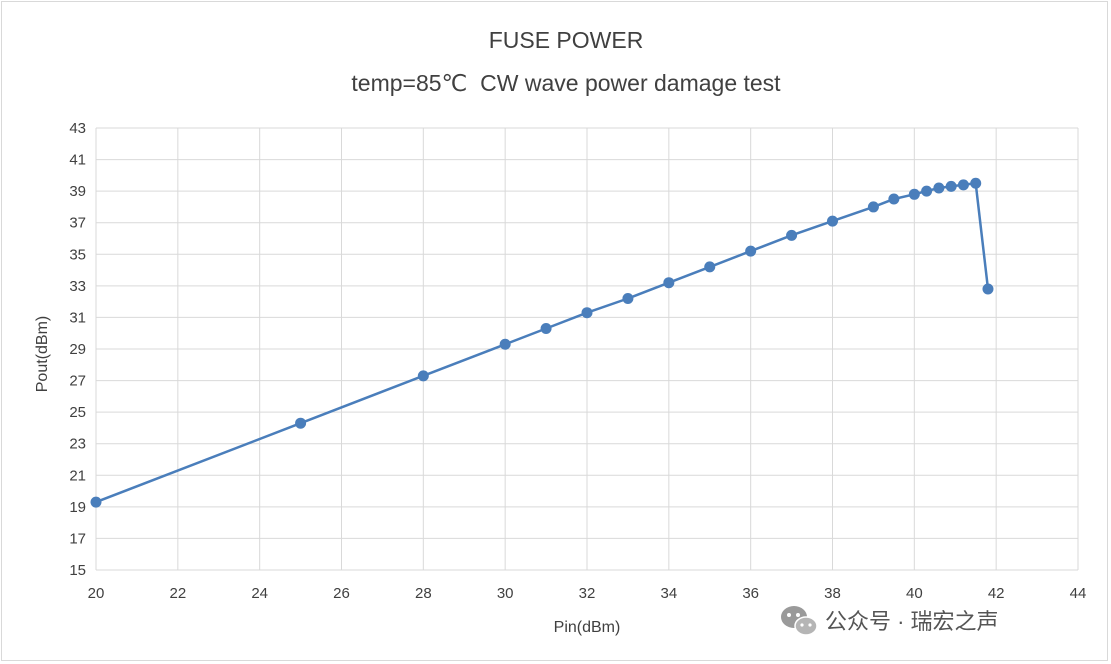  What do you see at coordinates (77, 507) in the screenshot?
I see `y-tick-label: 19` at bounding box center [77, 507].